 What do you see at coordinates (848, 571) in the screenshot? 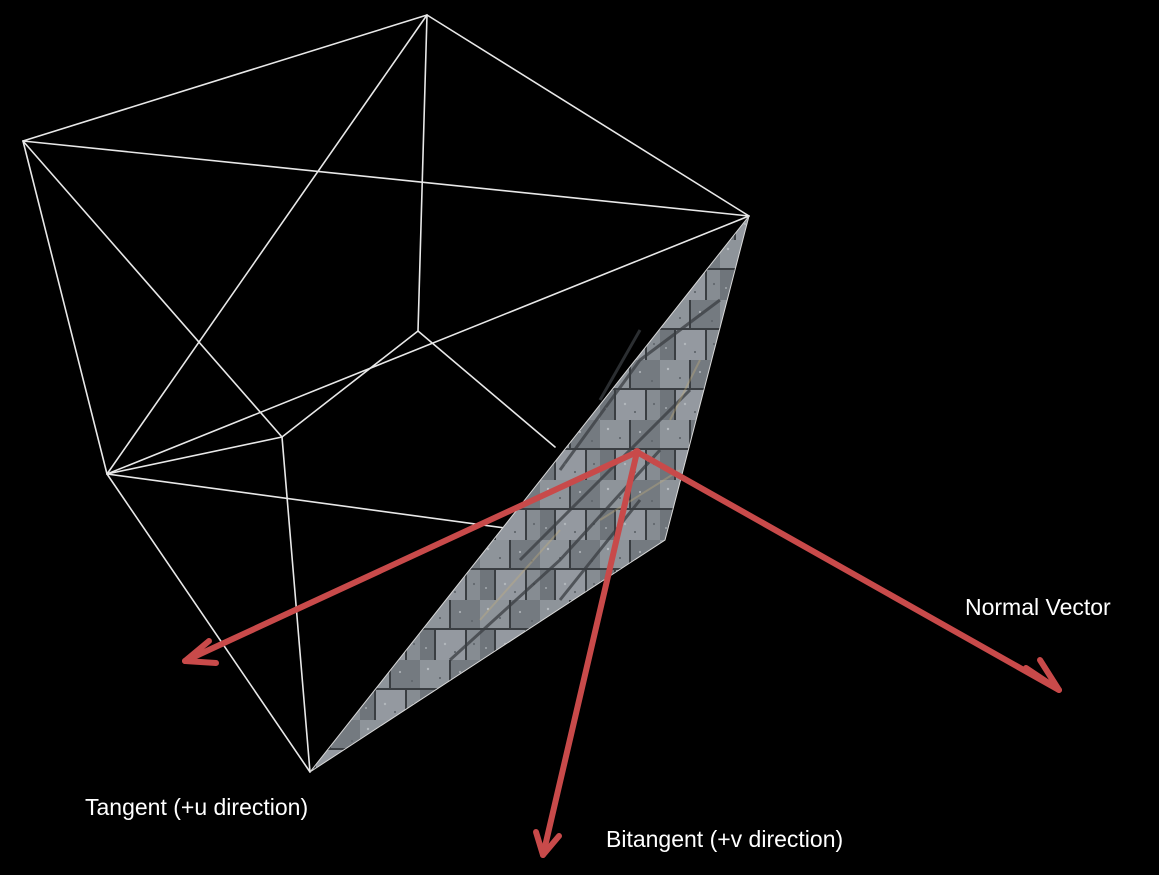
I see `normal-vector-arrow` at bounding box center [848, 571].